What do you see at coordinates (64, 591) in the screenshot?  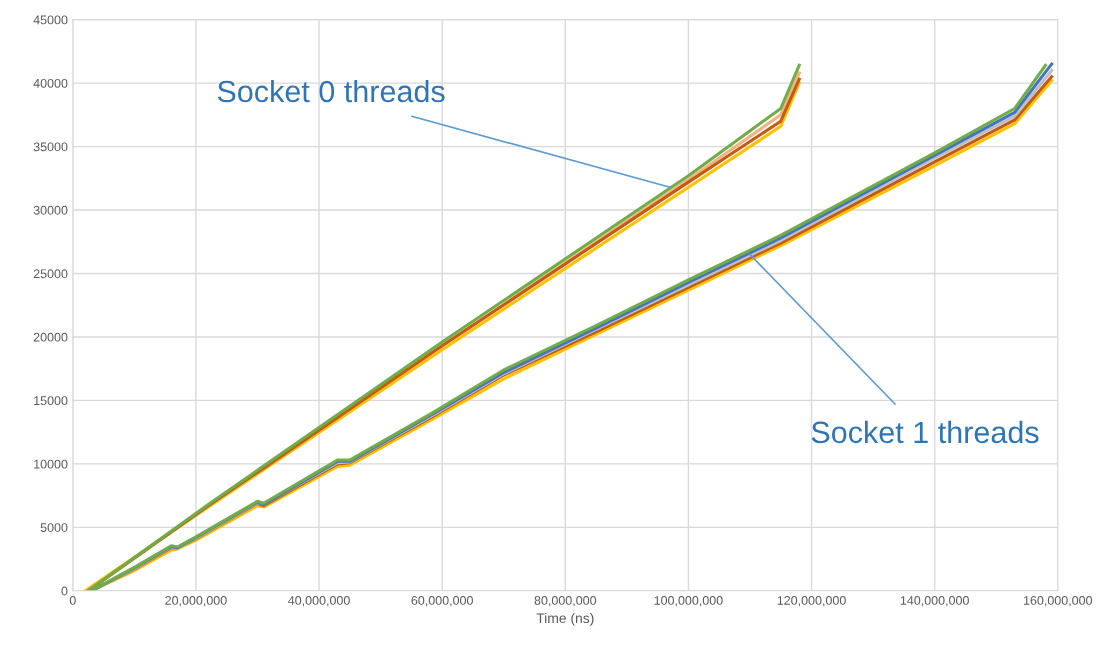 I see `y-tick-label: 0` at bounding box center [64, 591].